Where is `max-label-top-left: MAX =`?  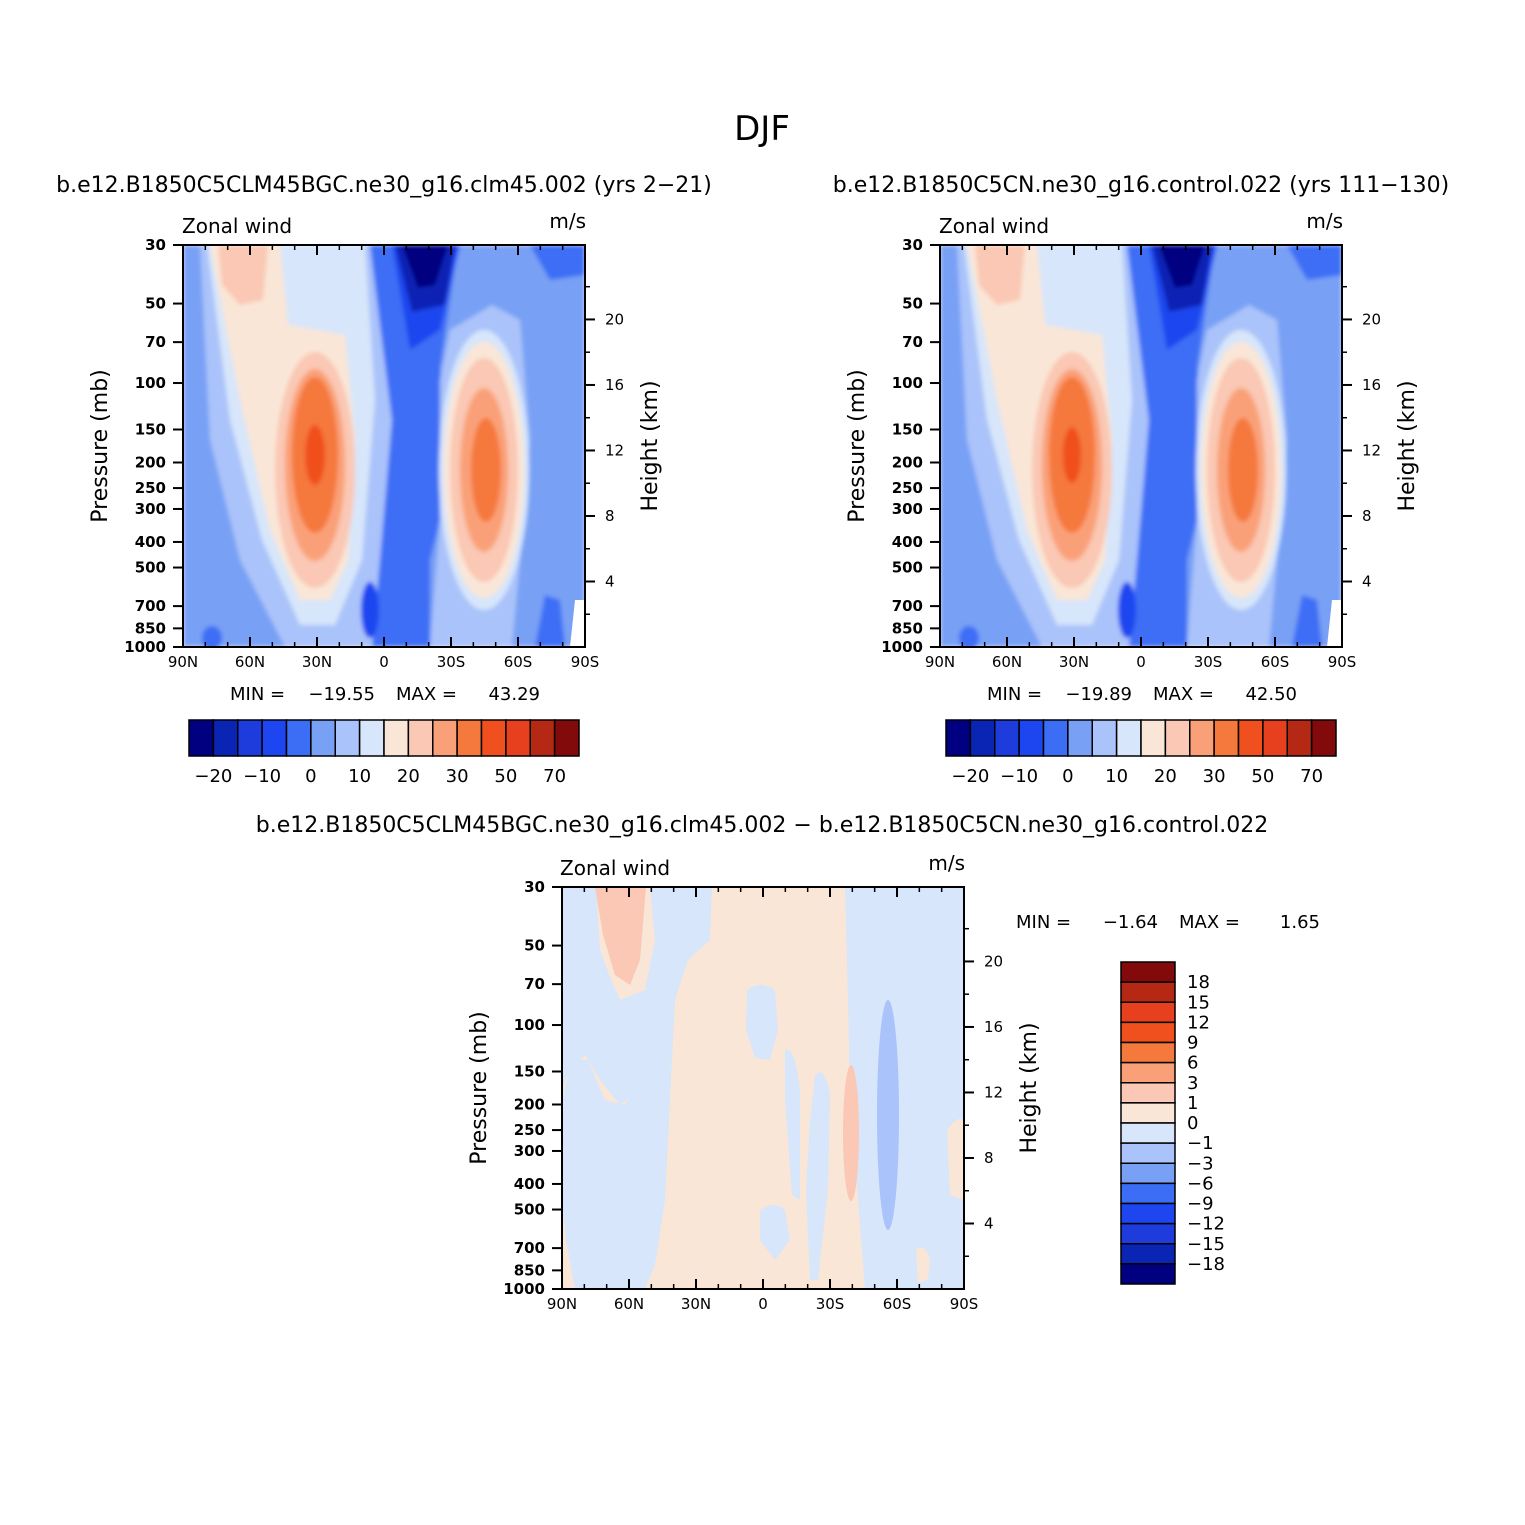 max-label-top-left: MAX = is located at coordinates (426, 694).